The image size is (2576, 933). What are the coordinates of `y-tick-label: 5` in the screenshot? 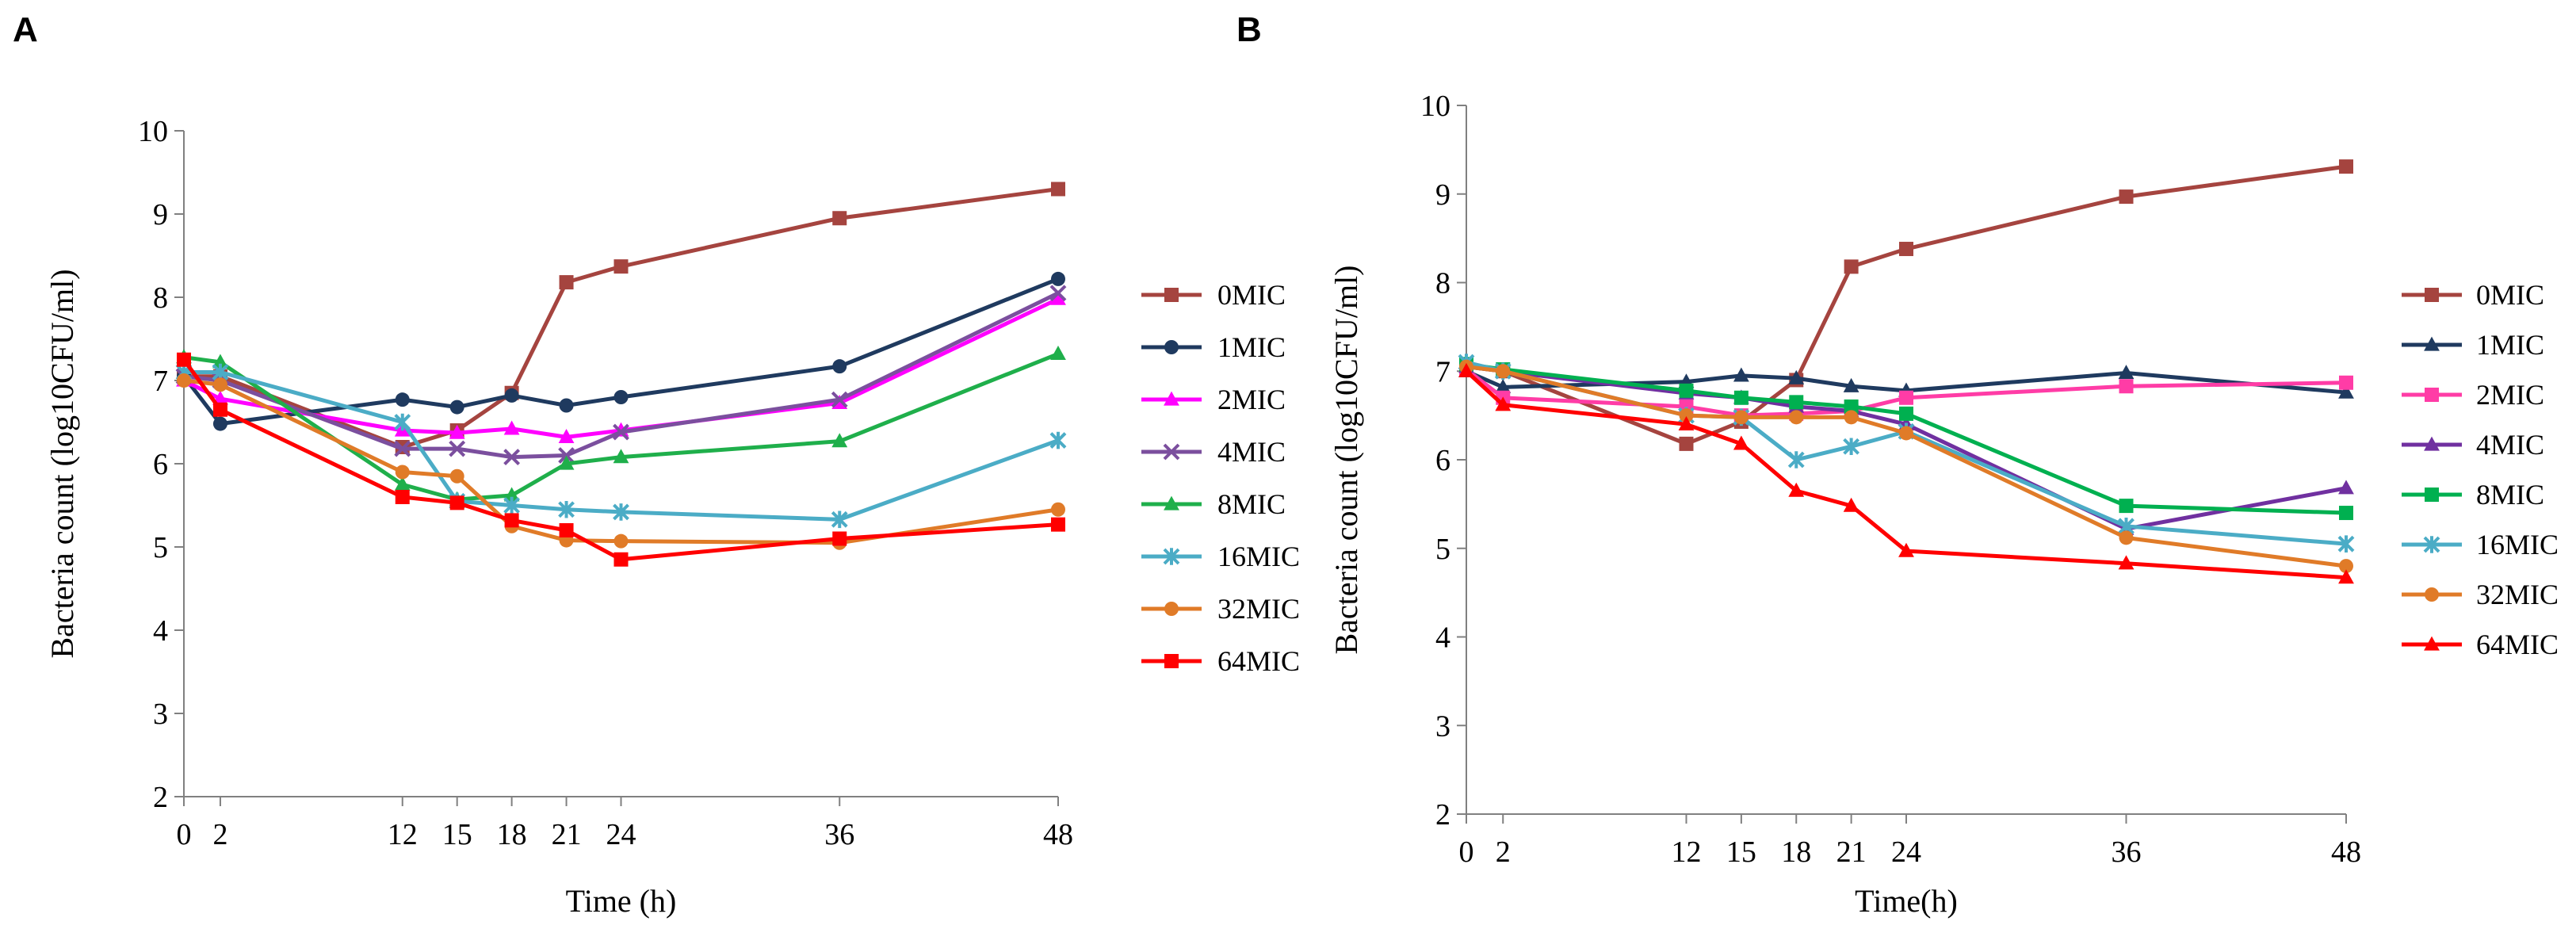 It's located at (1442, 549).